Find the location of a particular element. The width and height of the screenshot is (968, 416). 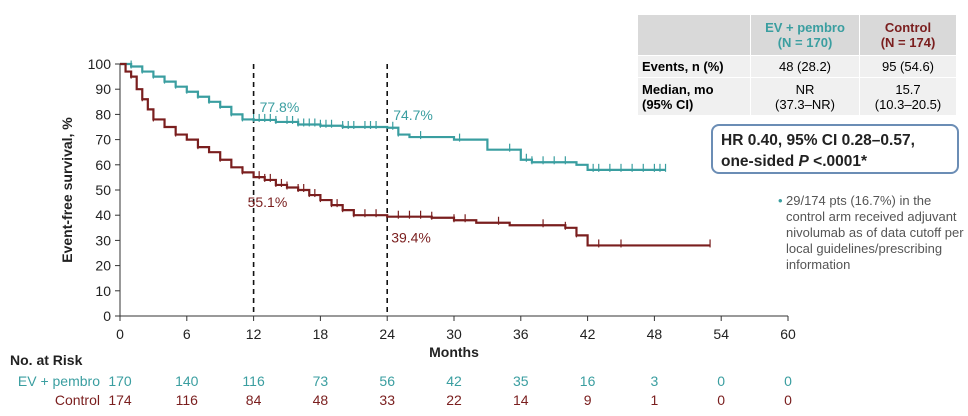

annotation-label: 55.1% is located at coordinates (268, 202).